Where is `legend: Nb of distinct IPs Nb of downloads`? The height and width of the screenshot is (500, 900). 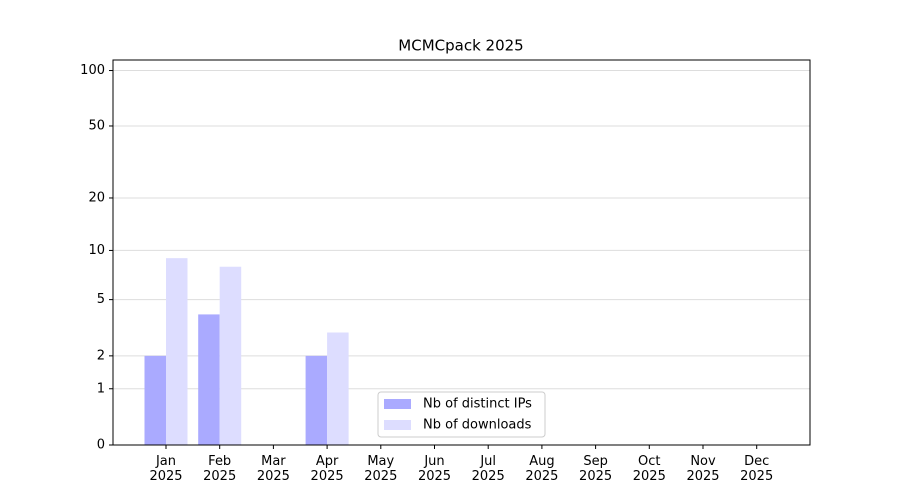
legend: Nb of distinct IPs Nb of downloads is located at coordinates (461, 414).